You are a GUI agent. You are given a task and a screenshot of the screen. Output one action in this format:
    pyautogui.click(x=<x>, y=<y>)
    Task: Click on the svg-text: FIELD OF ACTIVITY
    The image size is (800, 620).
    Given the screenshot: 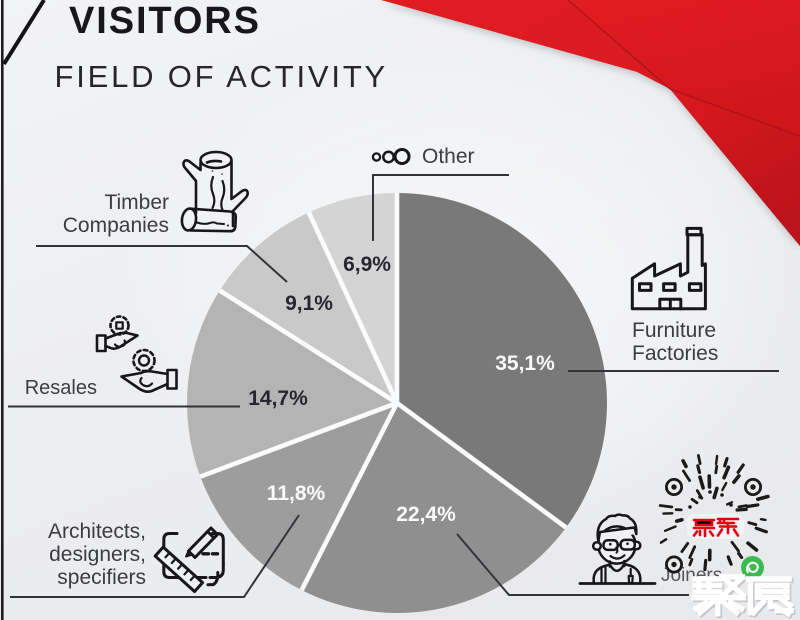 What is the action you would take?
    pyautogui.click(x=222, y=76)
    